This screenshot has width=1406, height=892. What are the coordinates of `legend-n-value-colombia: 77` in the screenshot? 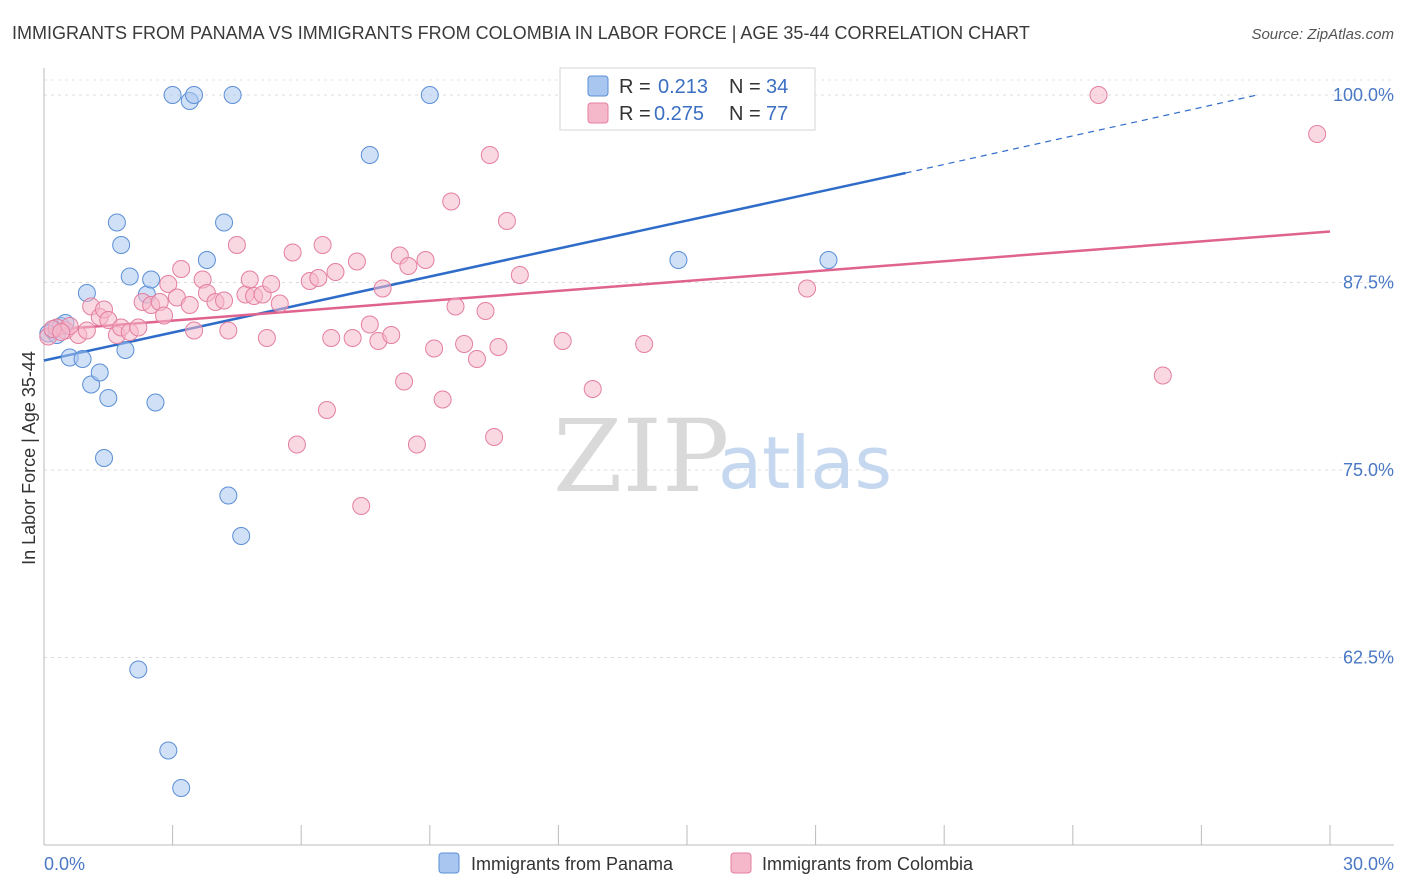 It's located at (777, 114).